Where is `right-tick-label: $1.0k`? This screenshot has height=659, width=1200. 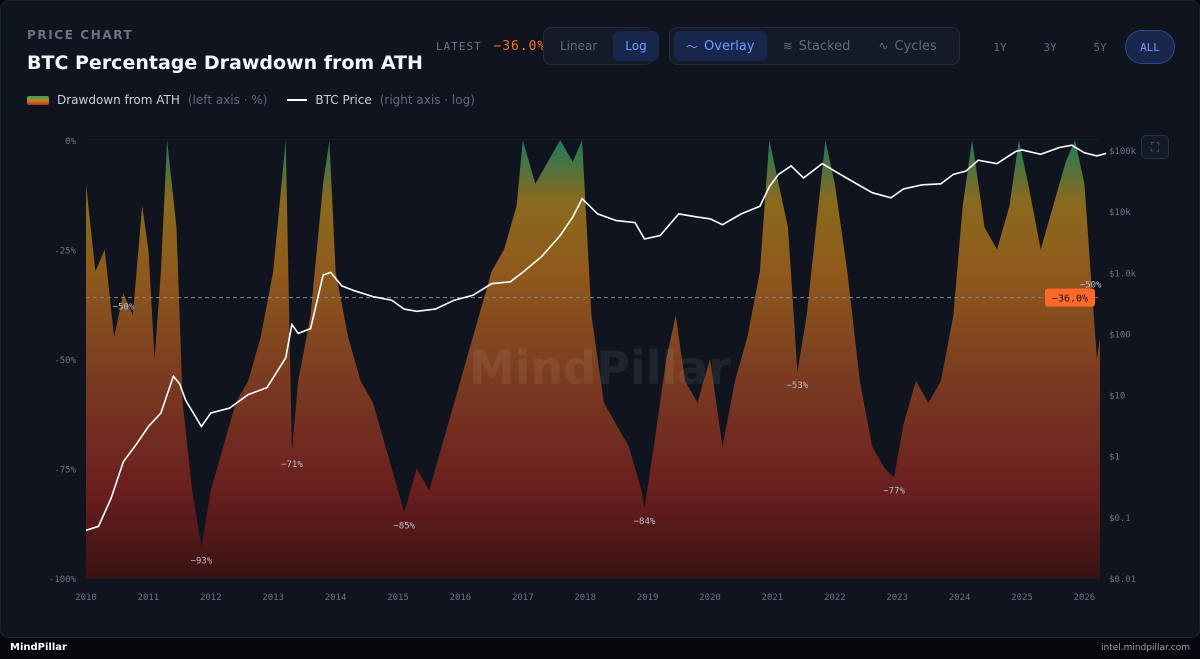 right-tick-label: $1.0k is located at coordinates (1123, 274).